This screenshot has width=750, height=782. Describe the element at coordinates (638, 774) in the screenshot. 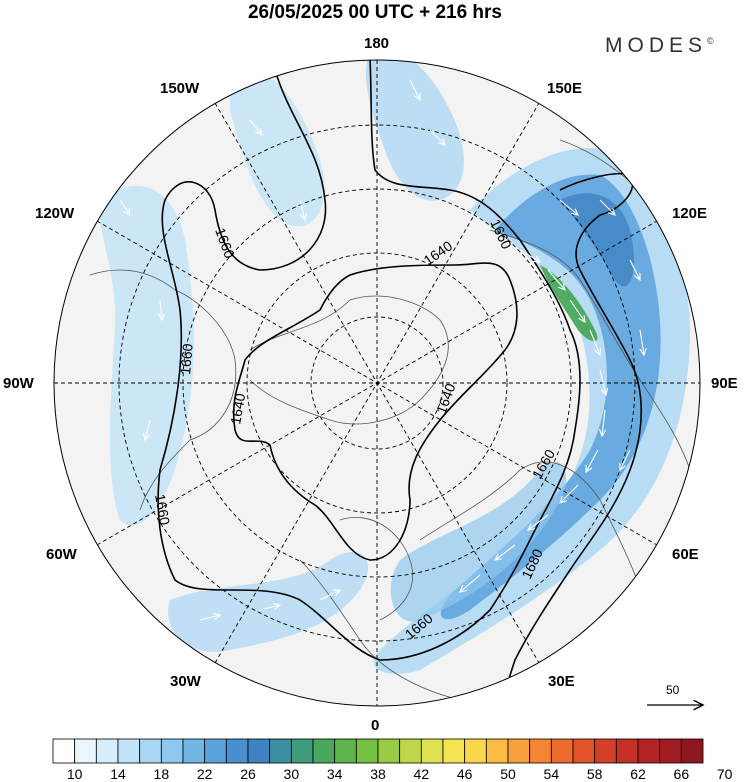

I see `colorbar-label: 62` at that location.